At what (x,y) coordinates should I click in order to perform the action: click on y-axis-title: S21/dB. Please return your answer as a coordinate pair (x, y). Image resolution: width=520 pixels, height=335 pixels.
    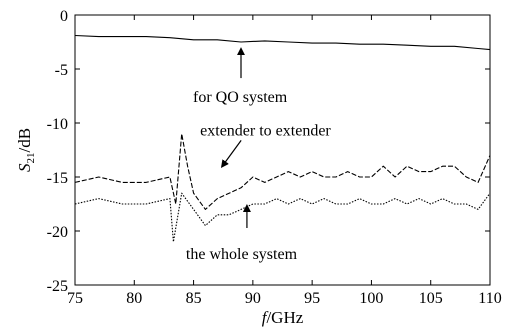
    Looking at the image, I should click on (26, 150).